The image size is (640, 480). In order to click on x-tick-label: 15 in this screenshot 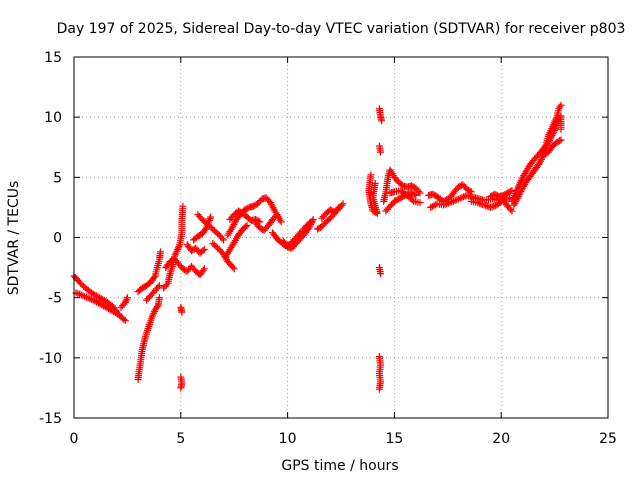, I will do `click(394, 439)`.